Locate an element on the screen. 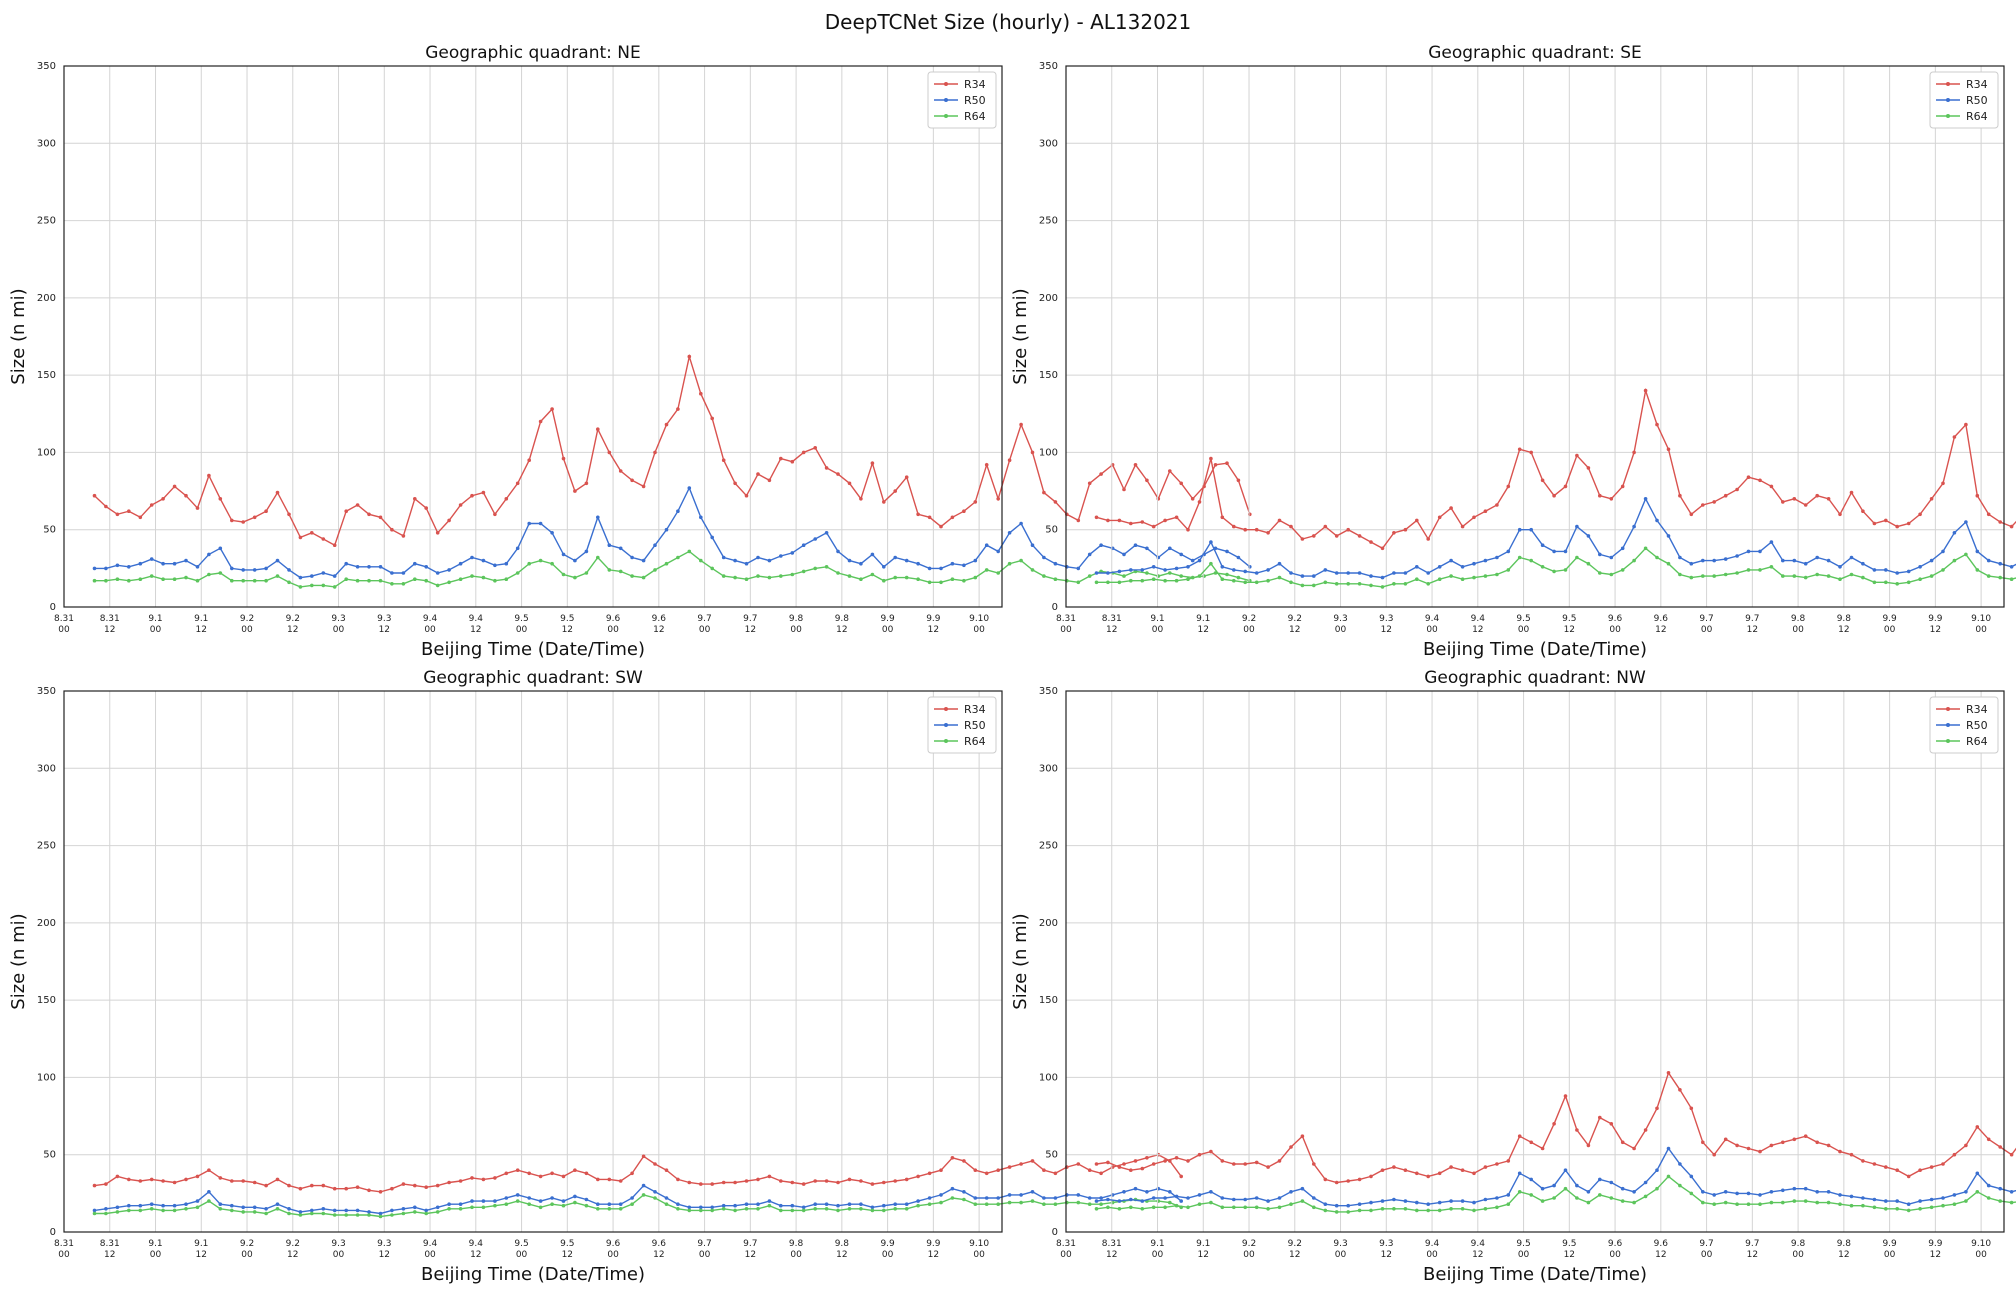  x-tick-label: 8.31 is located at coordinates (110, 619).